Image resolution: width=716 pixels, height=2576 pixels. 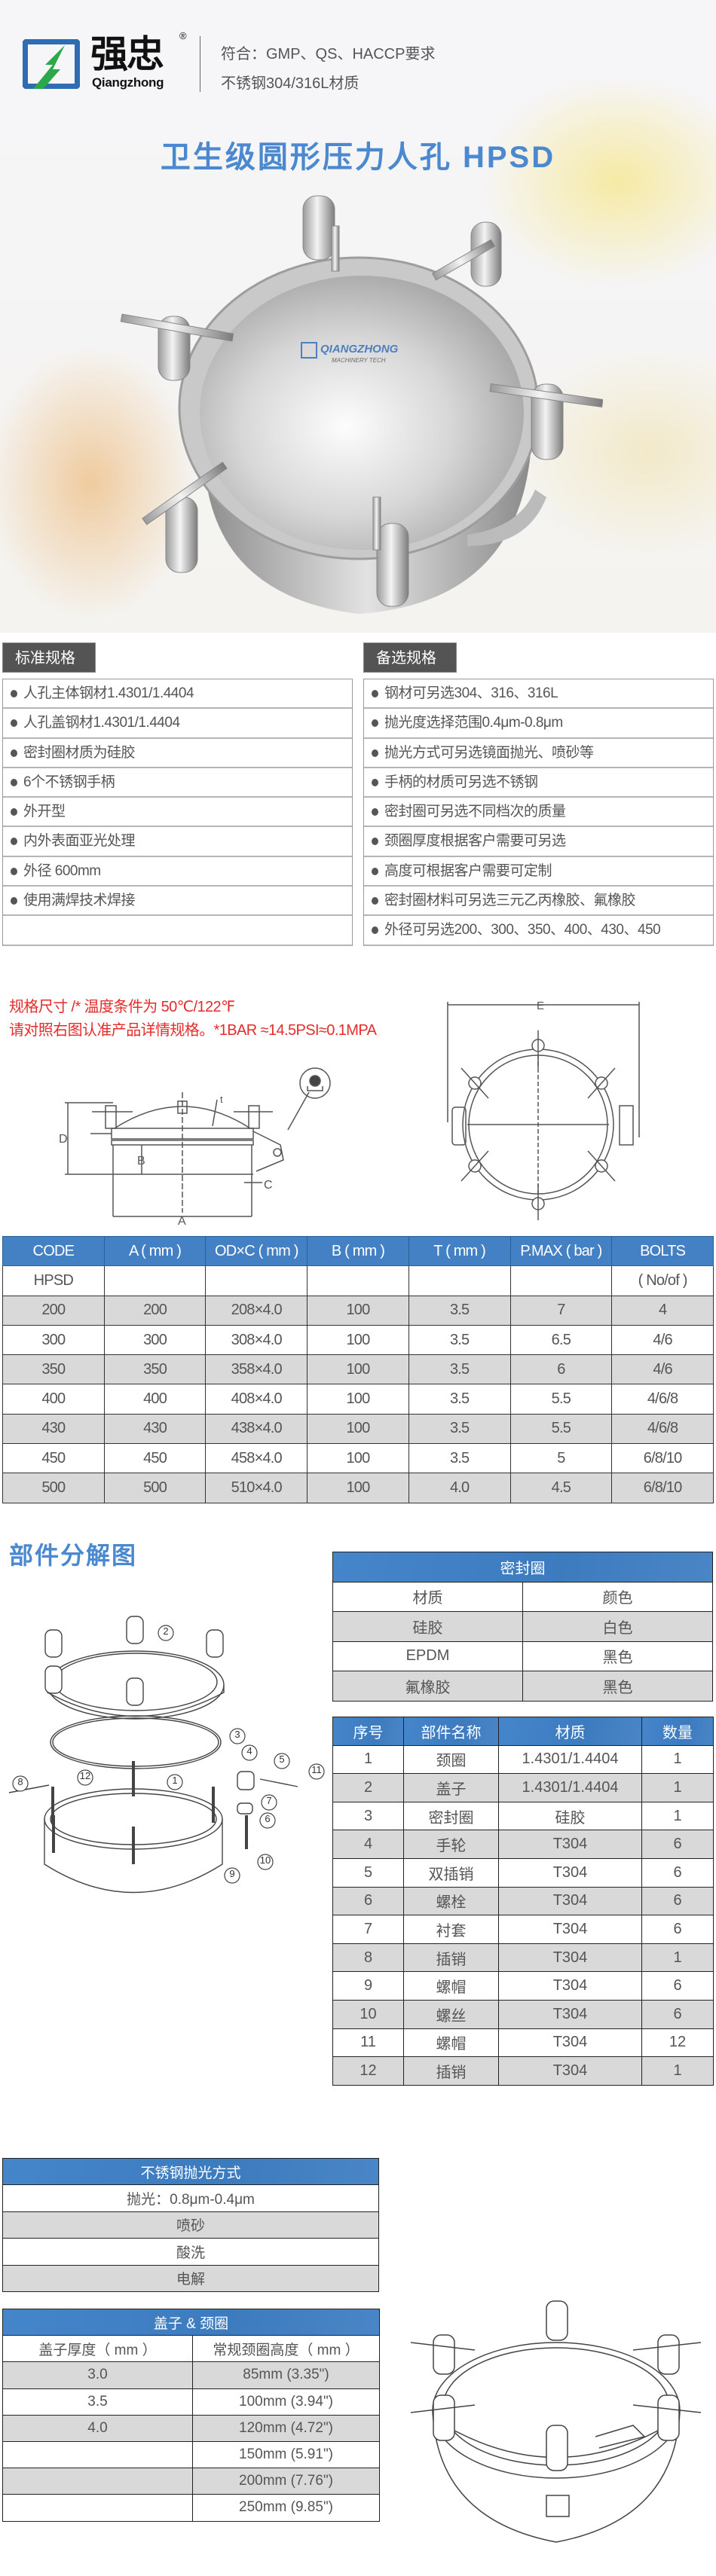 What do you see at coordinates (177, 842) in the screenshot?
I see `spec-item: 内外表面亚光处理` at bounding box center [177, 842].